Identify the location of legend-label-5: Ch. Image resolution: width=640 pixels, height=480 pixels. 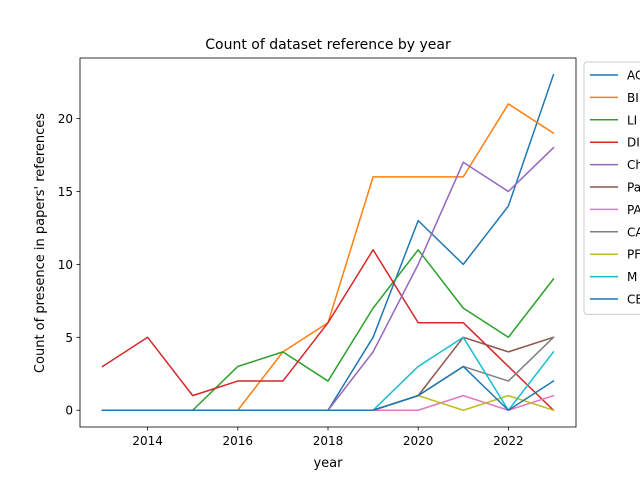
(633, 165).